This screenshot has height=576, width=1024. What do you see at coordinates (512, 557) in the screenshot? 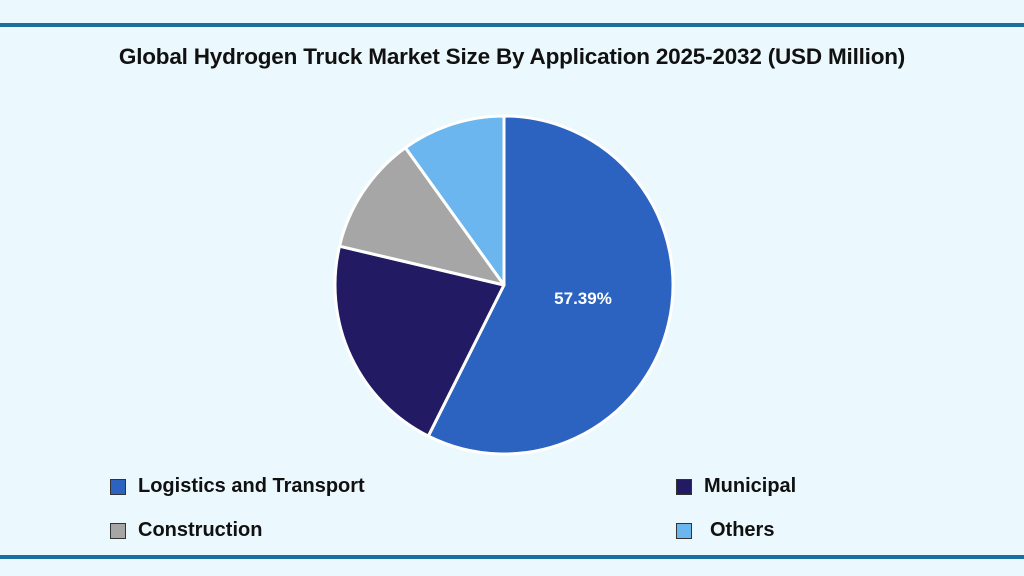
I see `bottom-rule` at bounding box center [512, 557].